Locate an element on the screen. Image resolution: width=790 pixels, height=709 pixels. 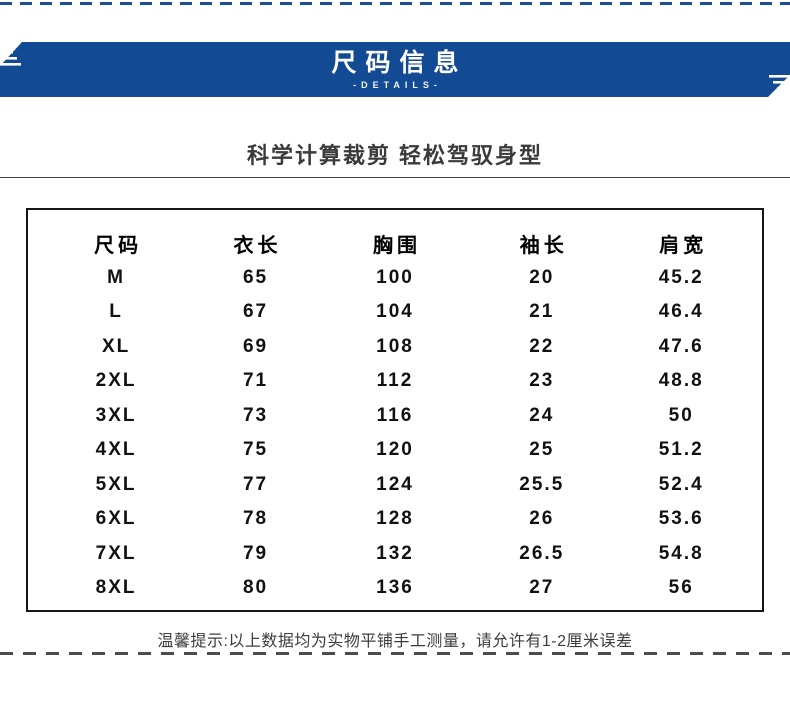
table-row: 5XL 77 124 25.5 52.4 is located at coordinates (395, 485).